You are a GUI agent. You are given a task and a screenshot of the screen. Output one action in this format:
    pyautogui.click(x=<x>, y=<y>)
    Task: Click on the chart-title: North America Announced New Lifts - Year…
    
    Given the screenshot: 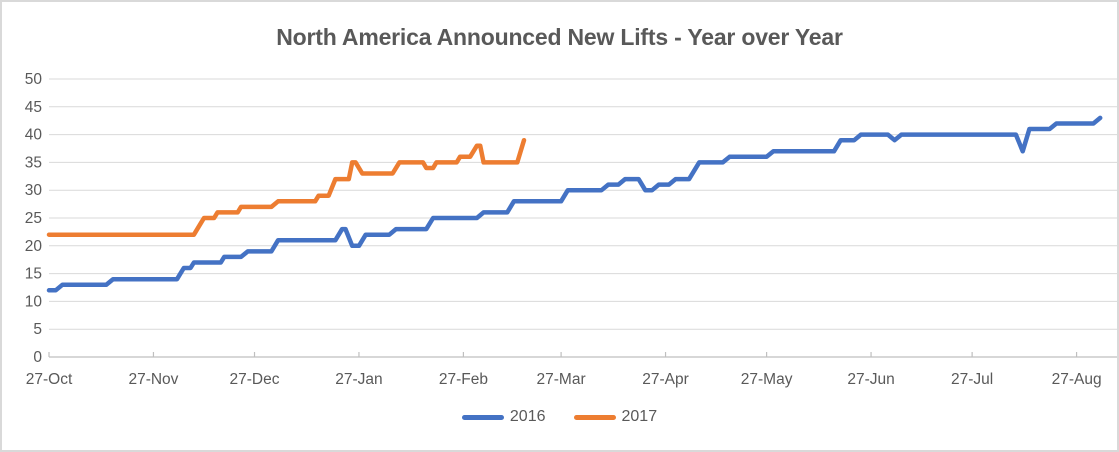 What is the action you would take?
    pyautogui.click(x=559, y=37)
    